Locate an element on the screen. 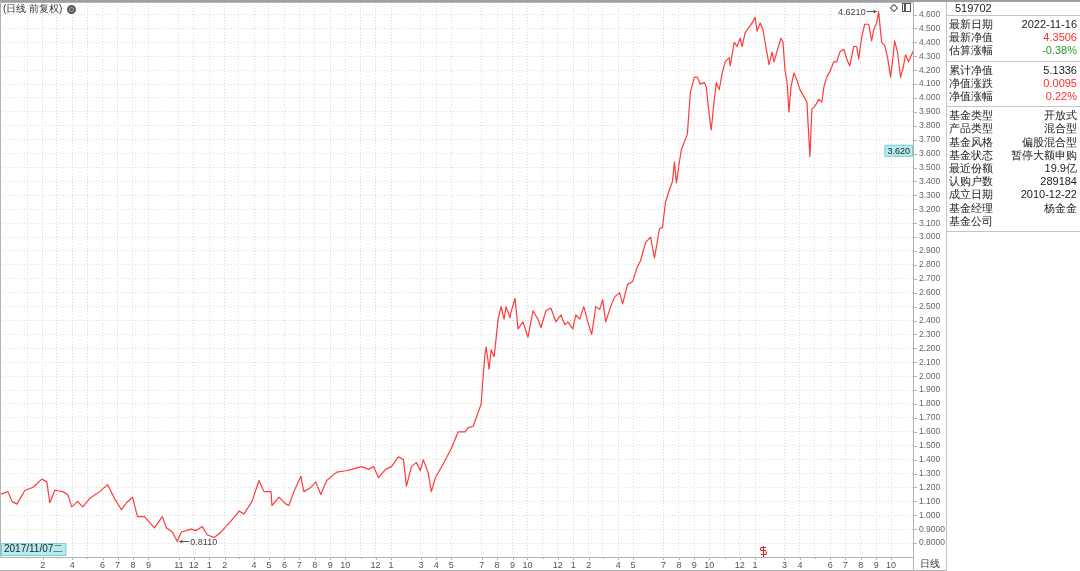  annotation: 0.8110 is located at coordinates (204, 542).